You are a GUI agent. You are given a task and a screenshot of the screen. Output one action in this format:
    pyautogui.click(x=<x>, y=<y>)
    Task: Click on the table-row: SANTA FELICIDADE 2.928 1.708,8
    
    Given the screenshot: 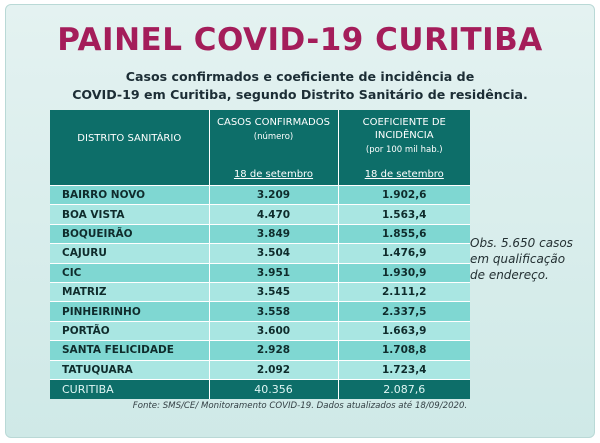 What is the action you would take?
    pyautogui.click(x=260, y=350)
    